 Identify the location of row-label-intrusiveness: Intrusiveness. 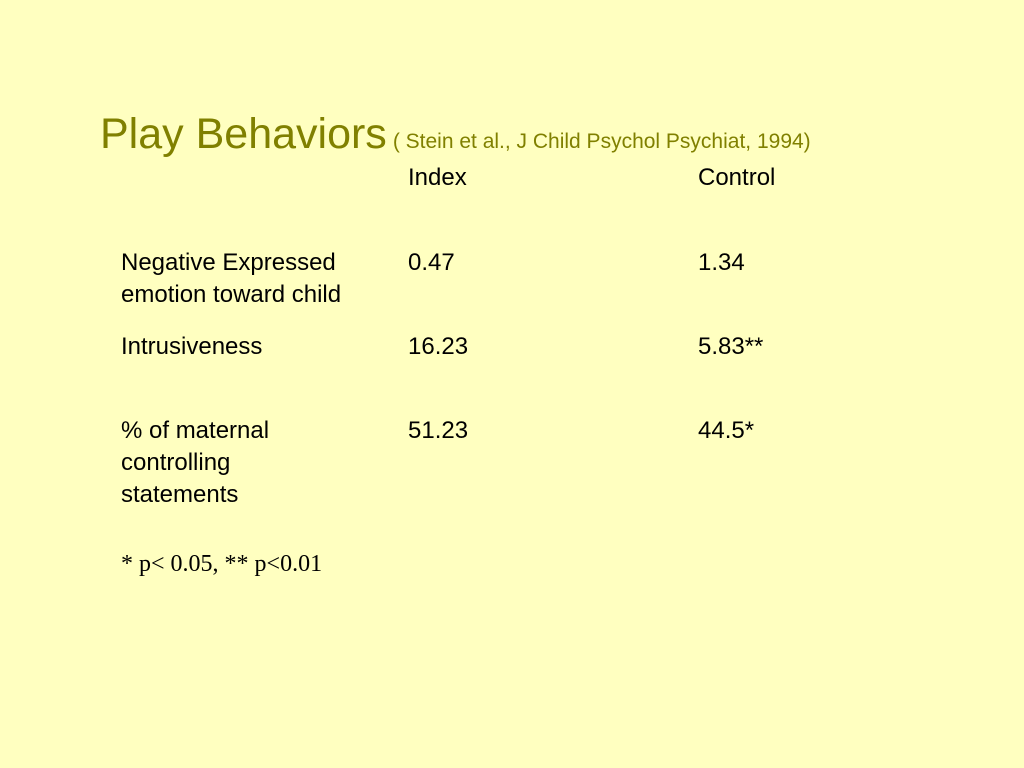
(192, 346).